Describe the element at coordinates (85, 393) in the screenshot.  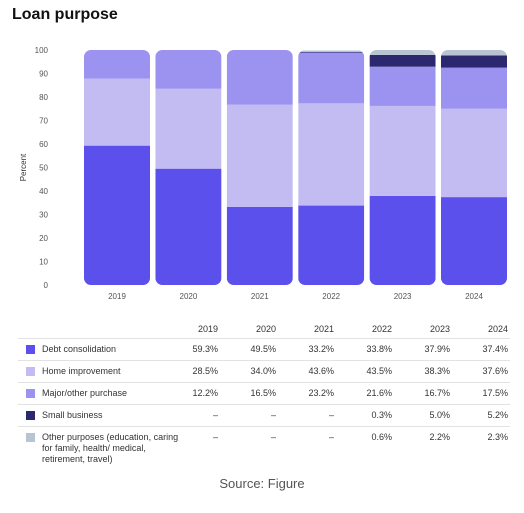
I see `row-label: Major/other purchase` at that location.